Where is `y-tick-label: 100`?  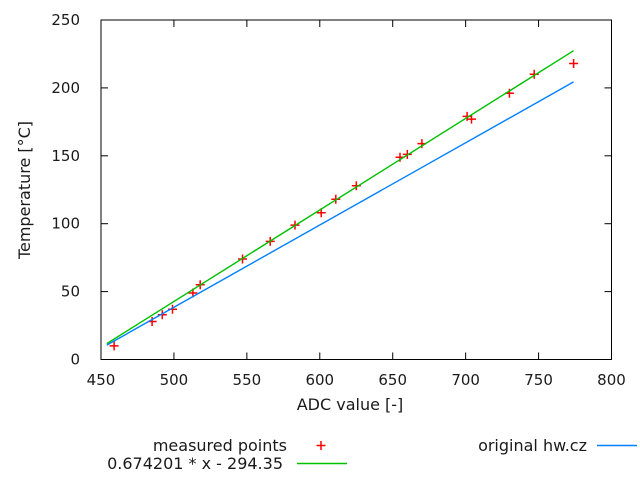
y-tick-label: 100 is located at coordinates (65, 224).